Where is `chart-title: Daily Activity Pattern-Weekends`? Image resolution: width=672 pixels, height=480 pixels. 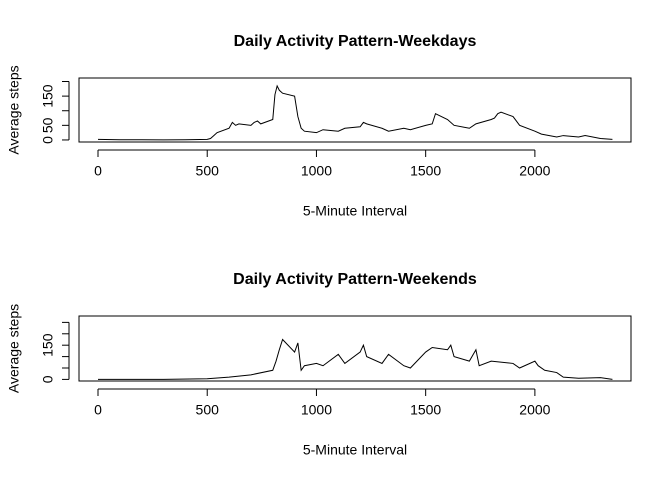 chart-title: Daily Activity Pattern-Weekends is located at coordinates (355, 279).